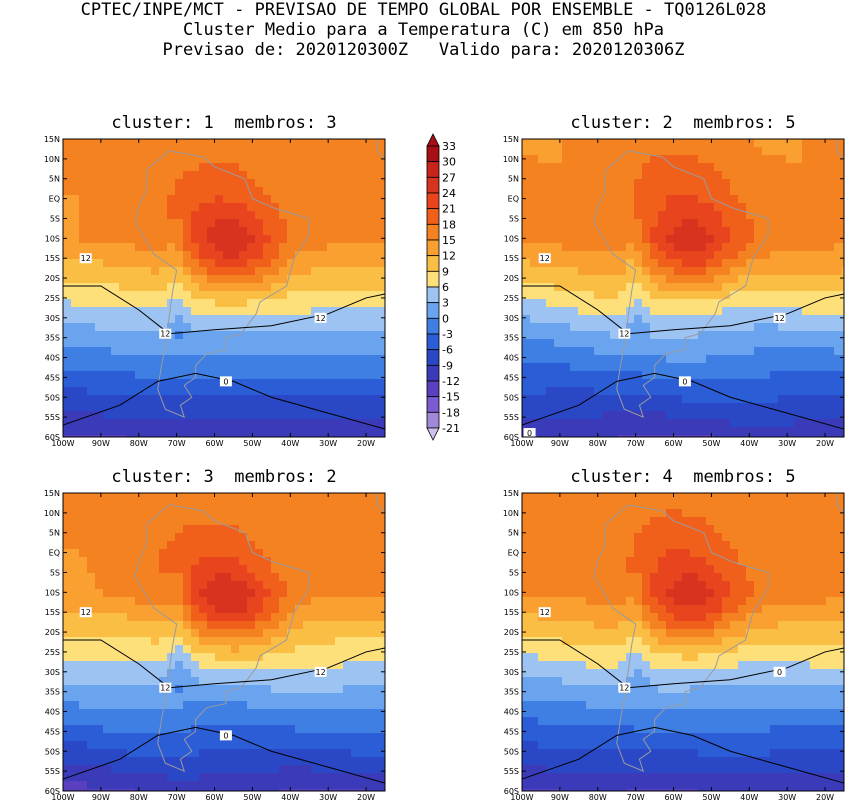 The height and width of the screenshot is (803, 847). I want to click on colorbar-label: 33, so click(449, 146).